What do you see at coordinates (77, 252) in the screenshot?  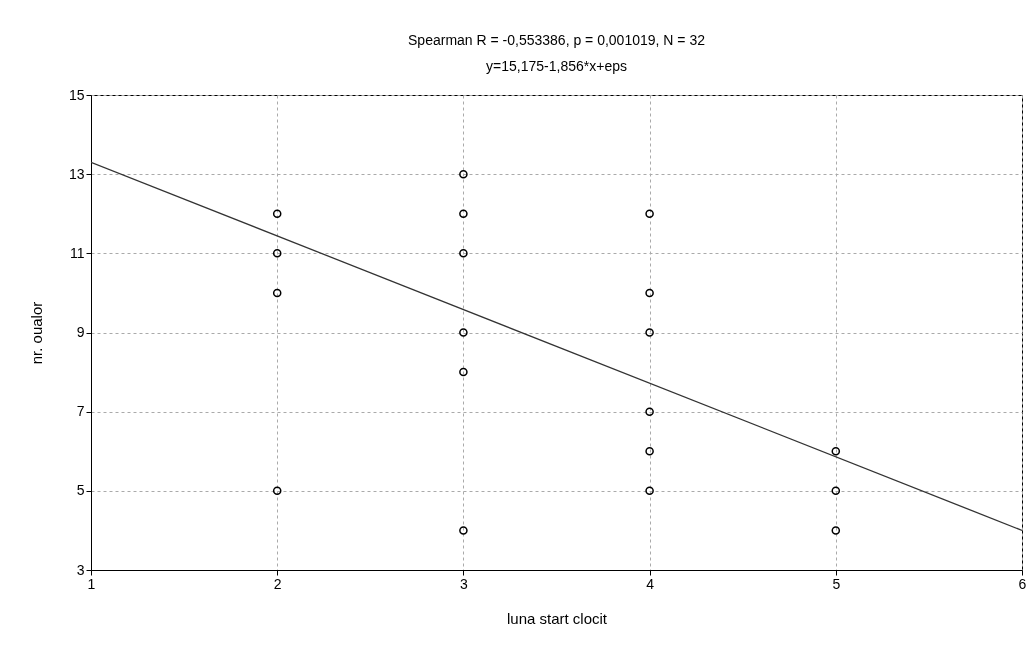 I see `y-tick-label: 11` at bounding box center [77, 252].